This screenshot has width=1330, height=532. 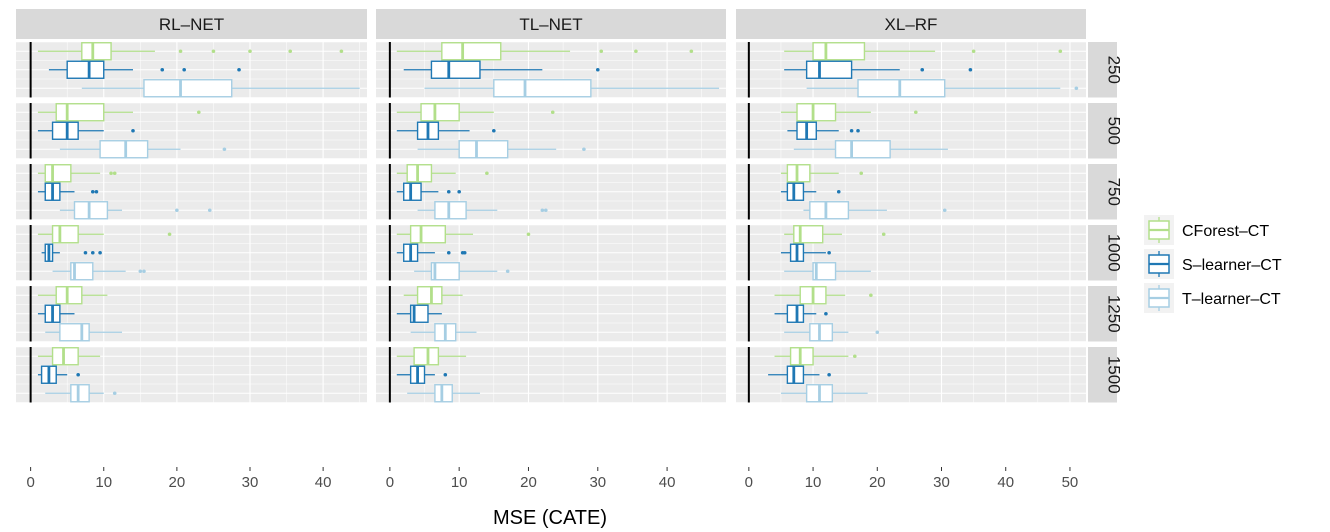 What do you see at coordinates (1114, 314) in the screenshot?
I see `row-strip-label: 1250` at bounding box center [1114, 314].